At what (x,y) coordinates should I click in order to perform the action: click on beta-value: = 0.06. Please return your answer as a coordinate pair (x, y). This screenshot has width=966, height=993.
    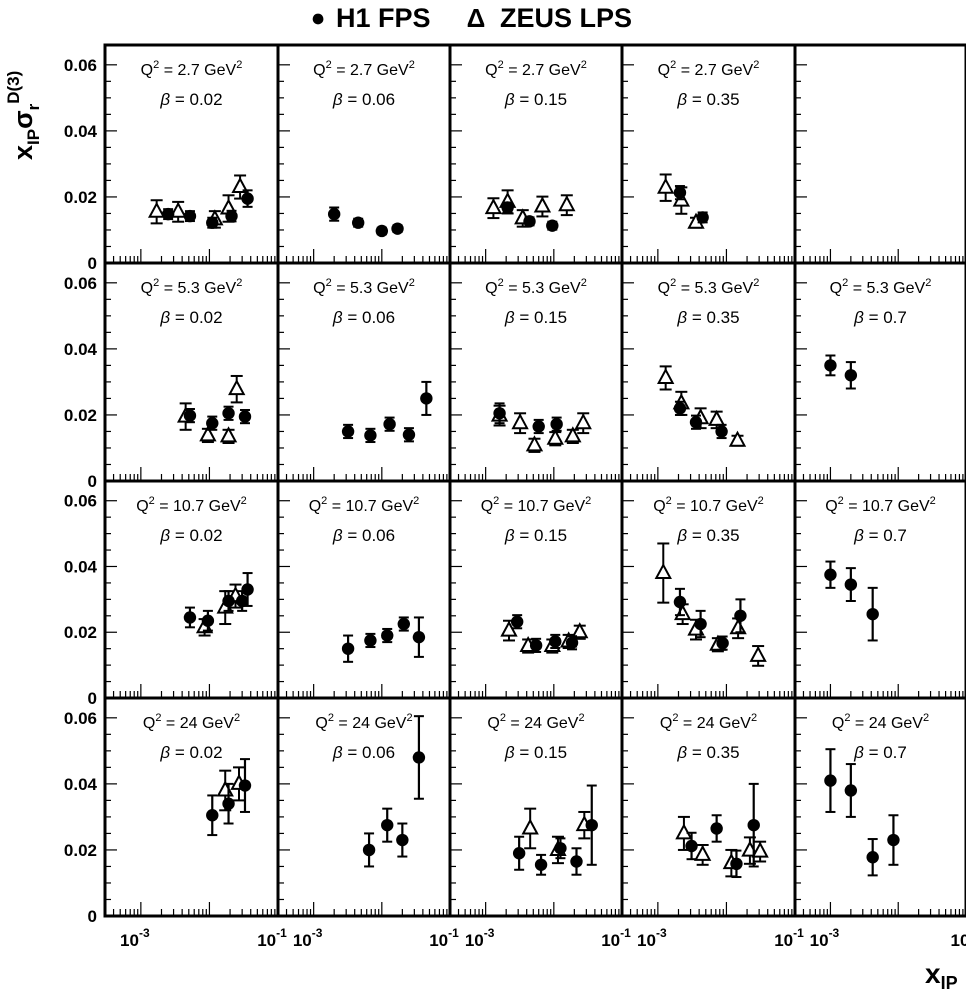
    Looking at the image, I should click on (369, 99).